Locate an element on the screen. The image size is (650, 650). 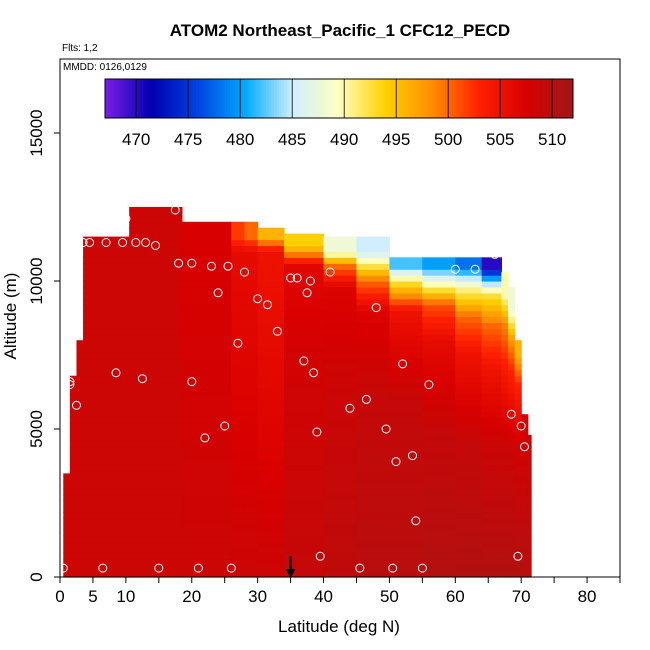
y-axis-label: Altitude (m) is located at coordinates (10, 316).